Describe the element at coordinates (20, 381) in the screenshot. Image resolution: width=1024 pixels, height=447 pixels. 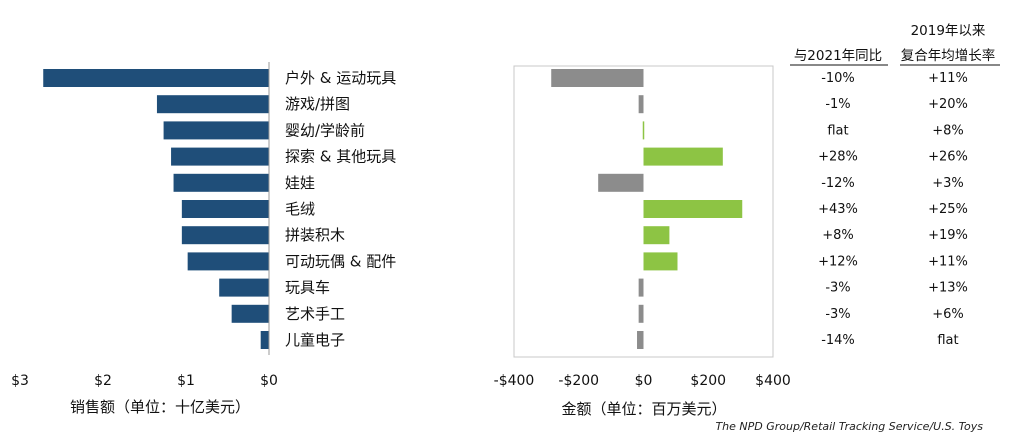
I see `left-tick-label: $3` at that location.